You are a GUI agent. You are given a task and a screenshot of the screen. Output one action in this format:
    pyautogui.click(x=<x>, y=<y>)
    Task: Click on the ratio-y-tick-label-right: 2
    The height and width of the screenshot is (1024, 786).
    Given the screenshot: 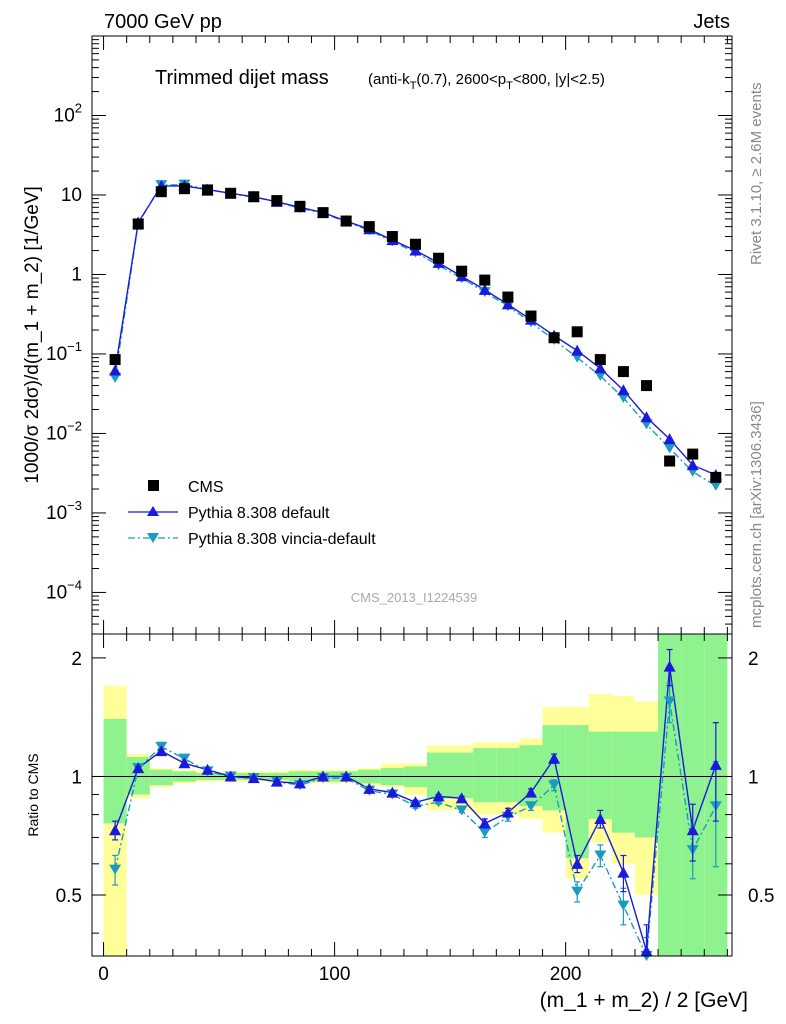 What is the action you would take?
    pyautogui.click(x=753, y=659)
    